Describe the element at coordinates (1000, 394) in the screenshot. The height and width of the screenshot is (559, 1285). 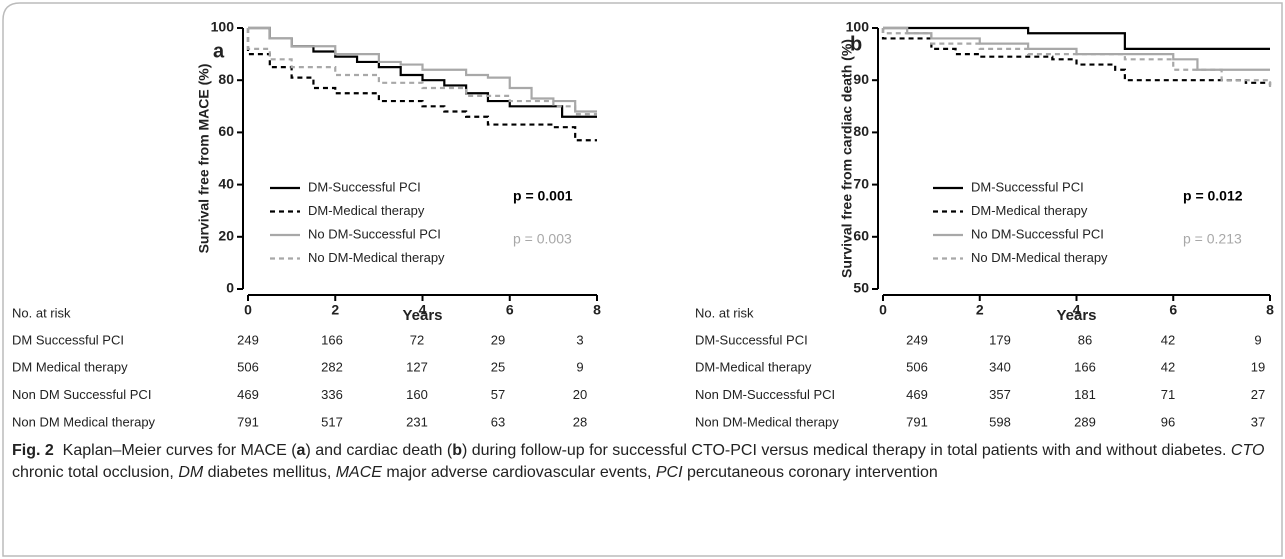
I see `risk-value: 357` at that location.